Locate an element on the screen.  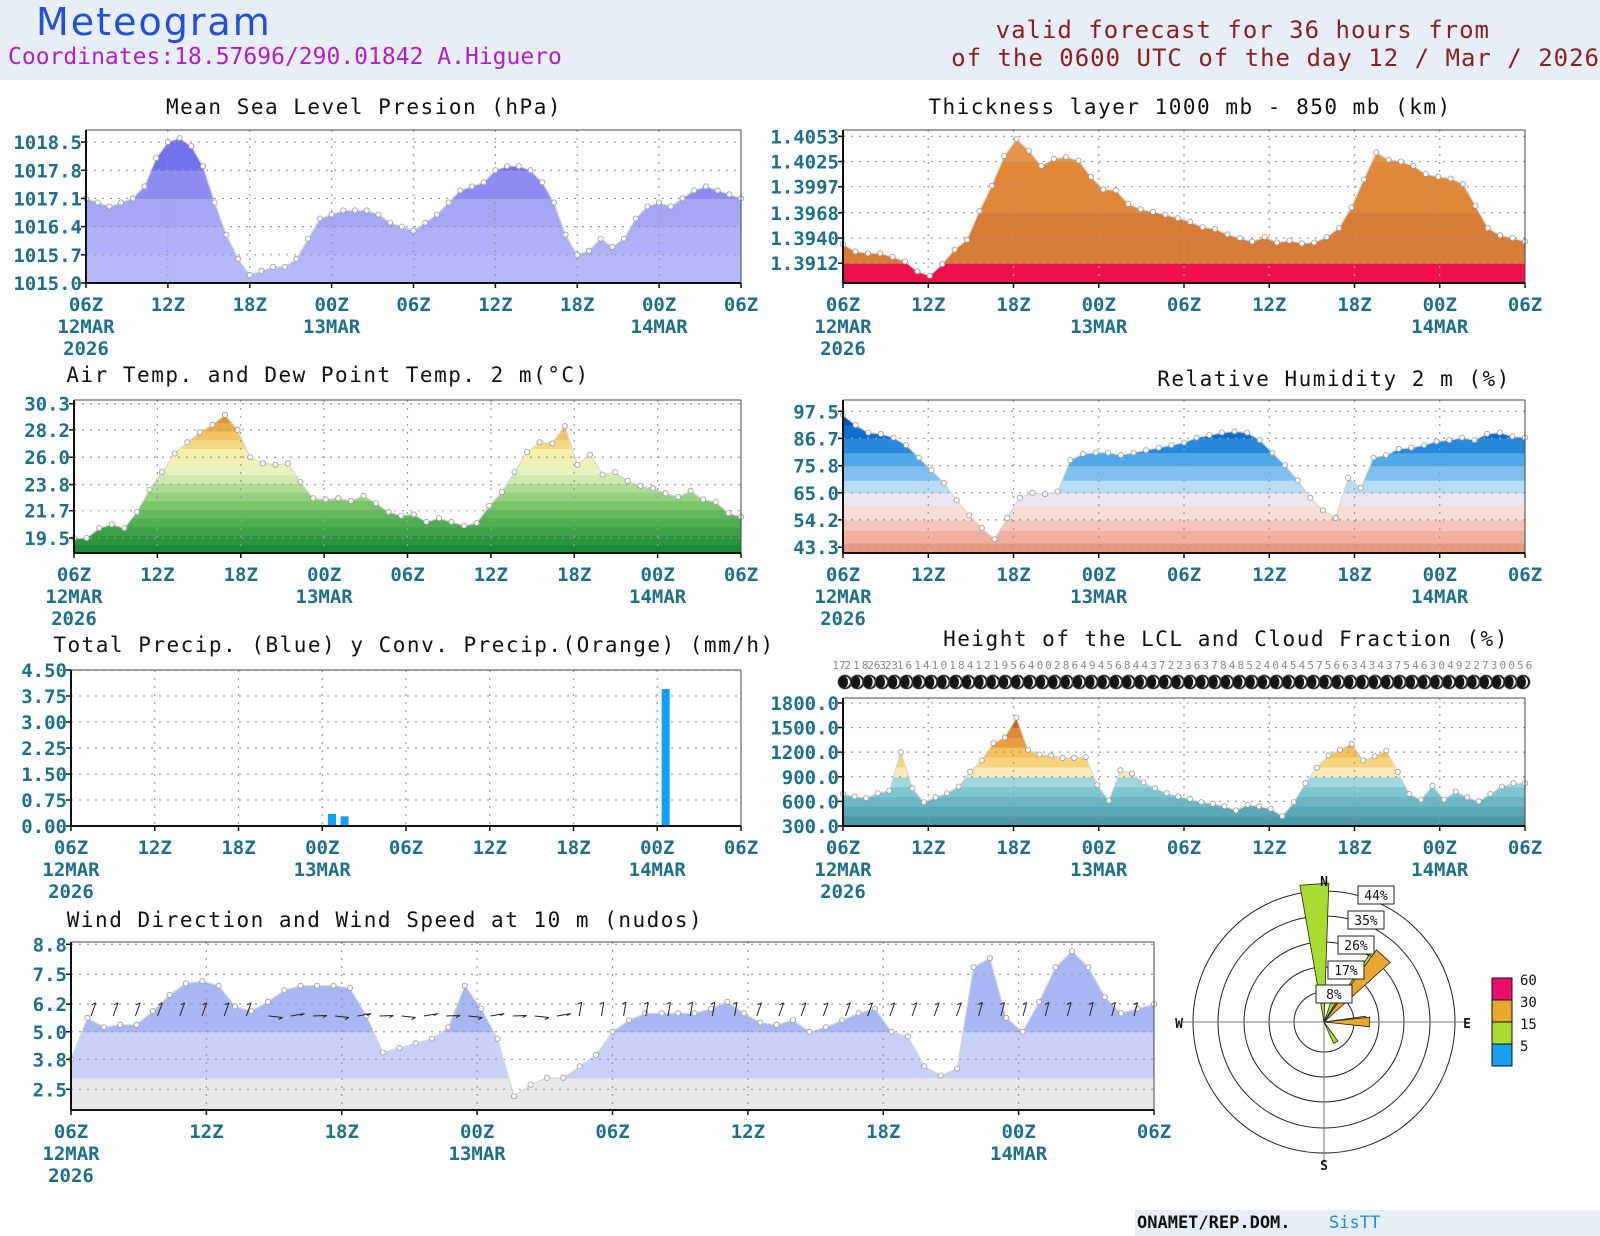
x-date-label: 14MAR is located at coordinates (660, 327).